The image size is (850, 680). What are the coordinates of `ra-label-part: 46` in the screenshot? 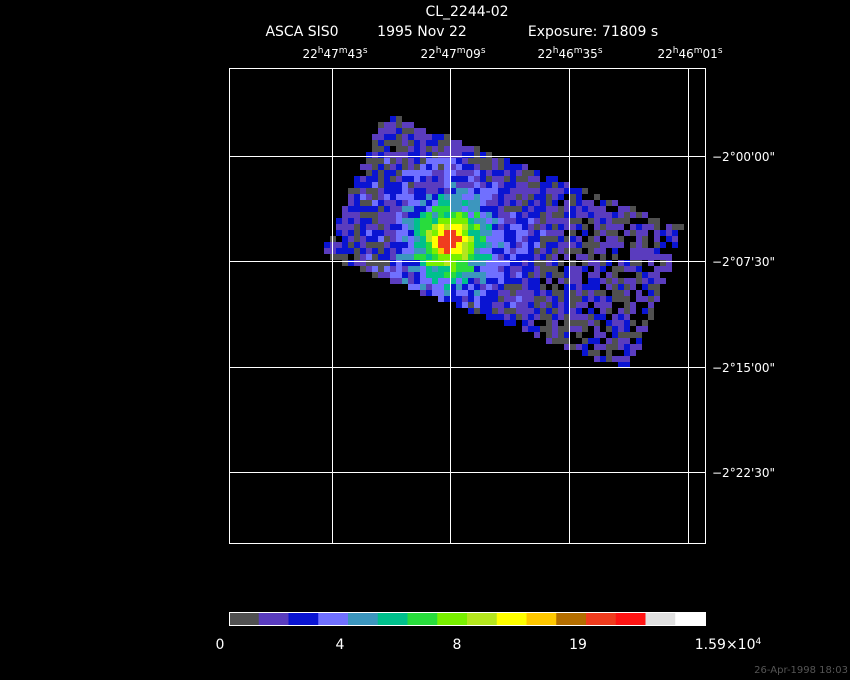 It's located at (685, 54).